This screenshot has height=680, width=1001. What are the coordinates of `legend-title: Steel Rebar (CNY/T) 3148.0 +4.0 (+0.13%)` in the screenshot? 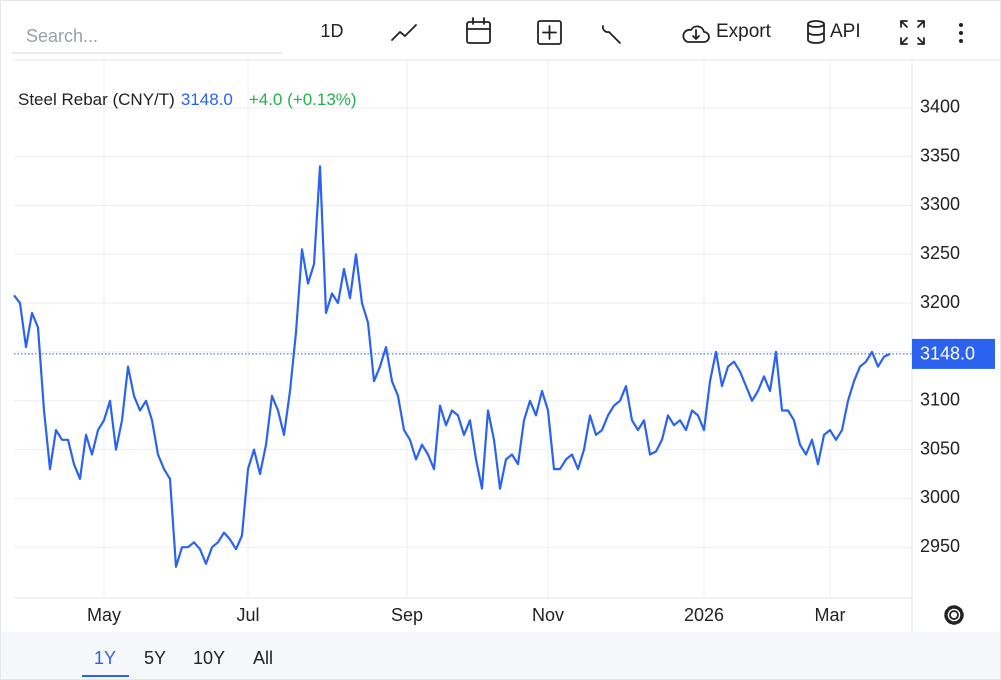 It's located at (187, 99).